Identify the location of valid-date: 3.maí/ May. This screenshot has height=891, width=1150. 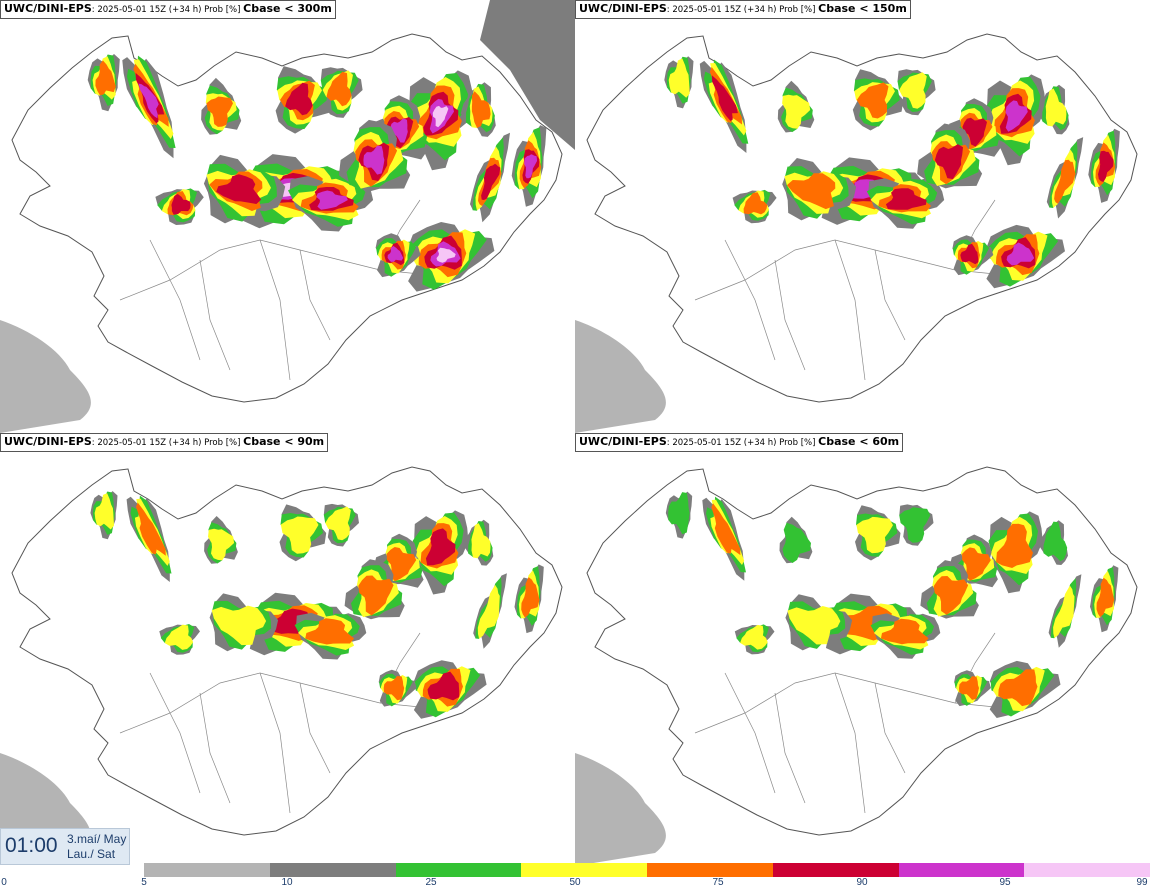
(97, 839).